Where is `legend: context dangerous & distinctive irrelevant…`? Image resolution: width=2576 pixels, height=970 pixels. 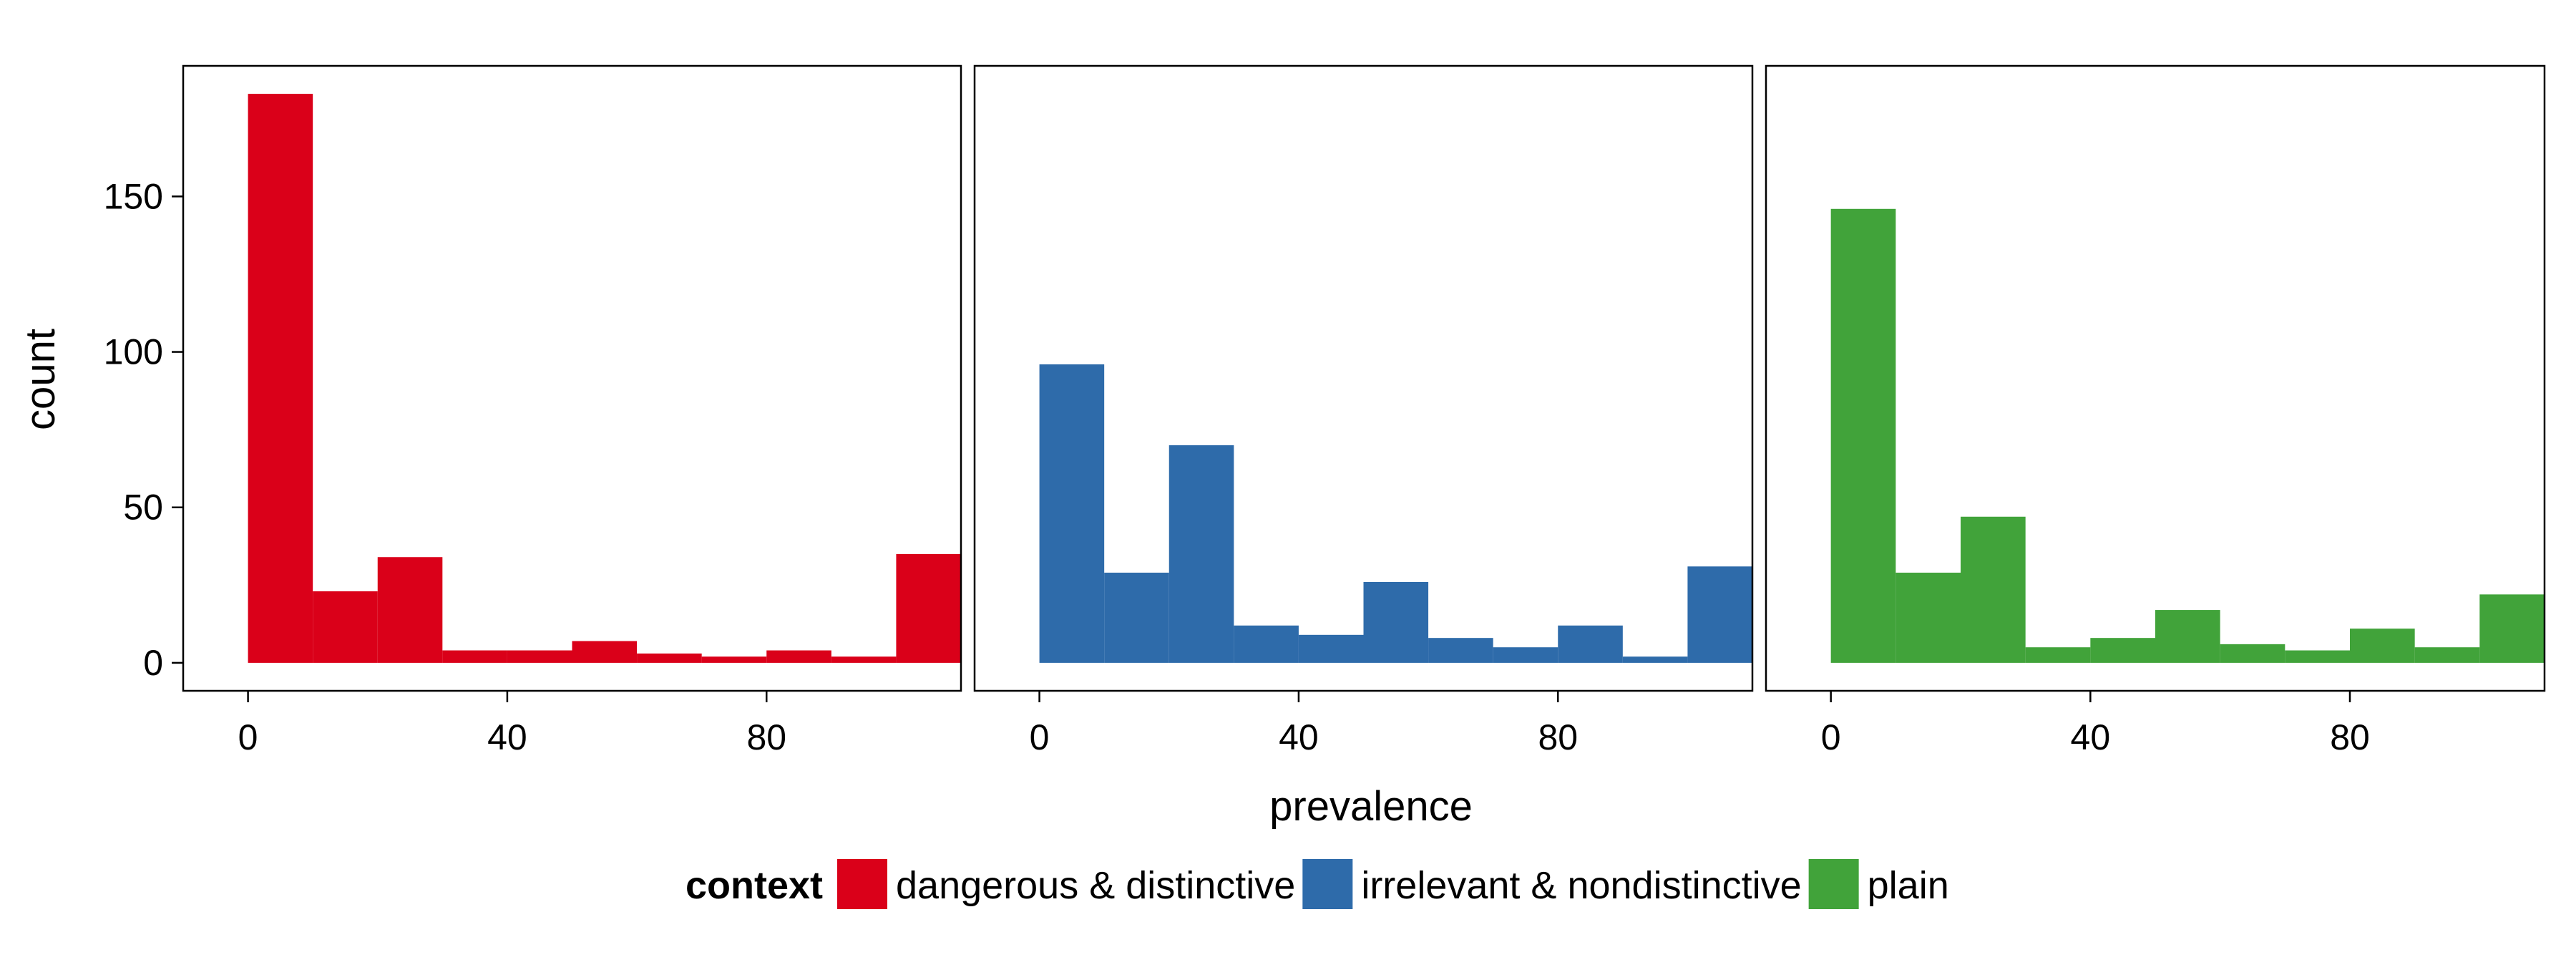 legend: context dangerous & distinctive irrelevant… is located at coordinates (1317, 884).